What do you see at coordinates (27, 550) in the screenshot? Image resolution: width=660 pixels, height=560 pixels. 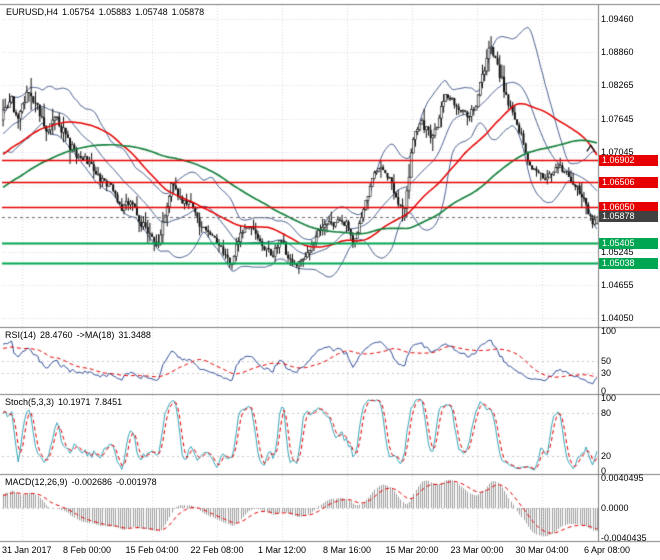 I see `date-scale-label: 31 Jan 2017` at bounding box center [27, 550].